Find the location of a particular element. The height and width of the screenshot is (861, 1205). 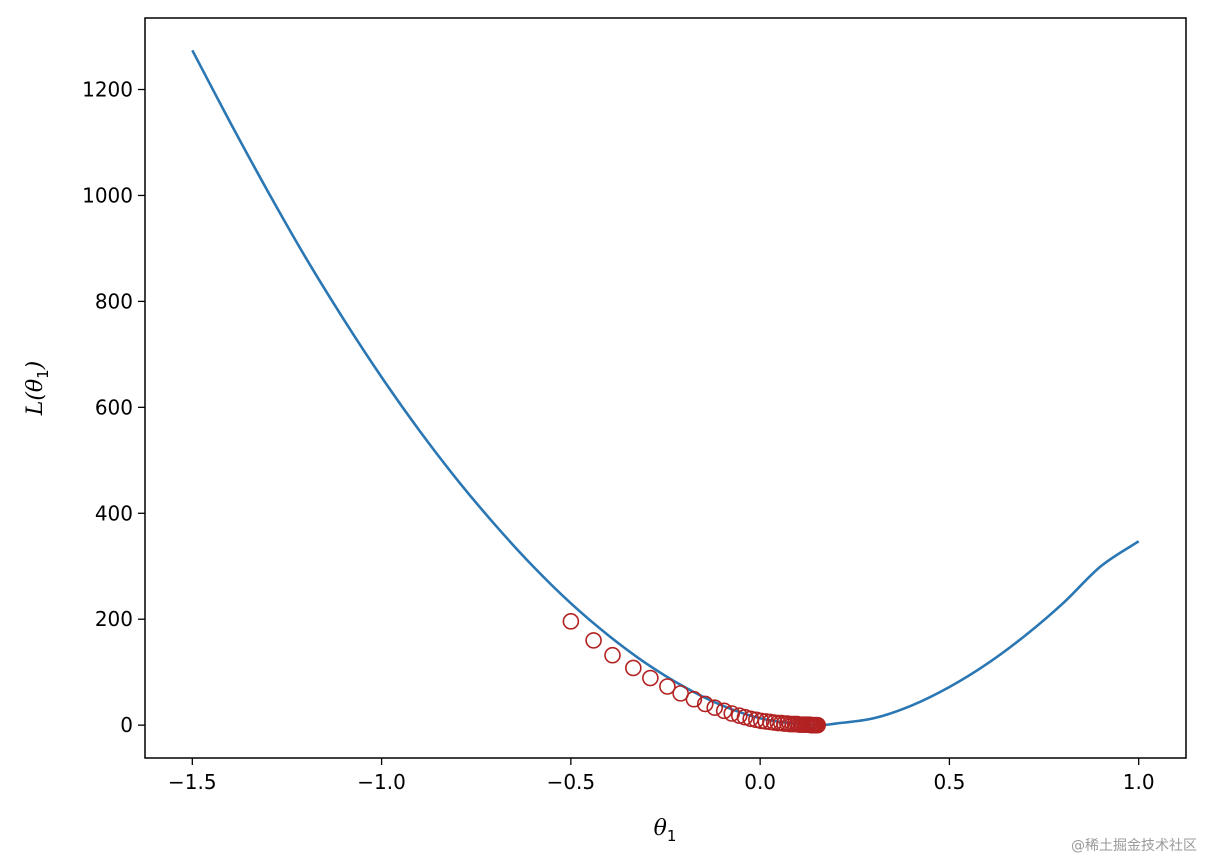

x-tick-label: −1.0 is located at coordinates (381, 782).